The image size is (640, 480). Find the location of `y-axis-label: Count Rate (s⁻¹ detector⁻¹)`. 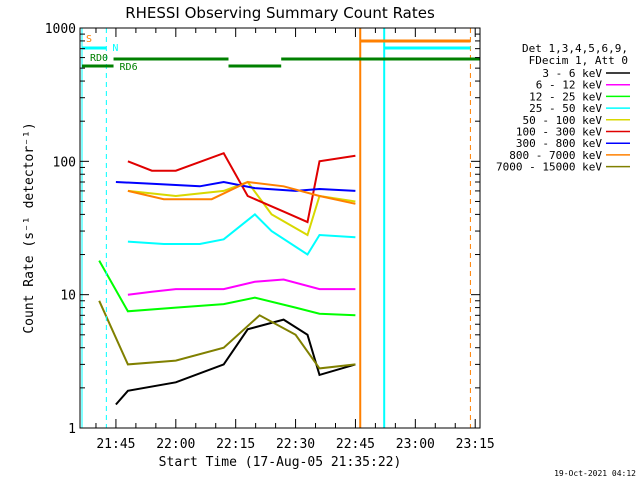

y-axis-label: Count Rate (s⁻¹ detector⁻¹) is located at coordinates (29, 227).